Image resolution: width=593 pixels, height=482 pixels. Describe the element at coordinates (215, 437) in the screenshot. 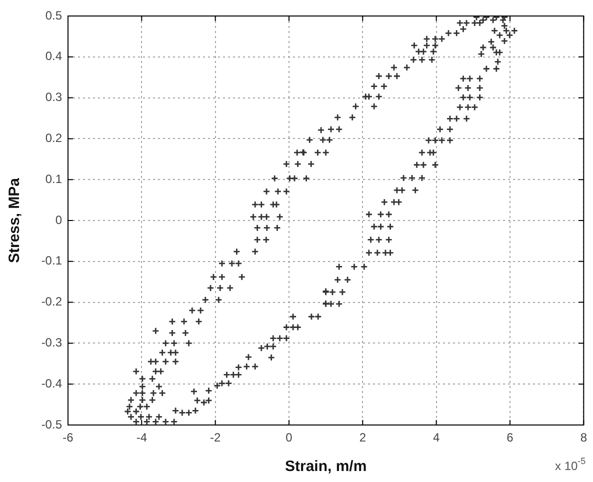

I see `x-tick-label: -2` at that location.